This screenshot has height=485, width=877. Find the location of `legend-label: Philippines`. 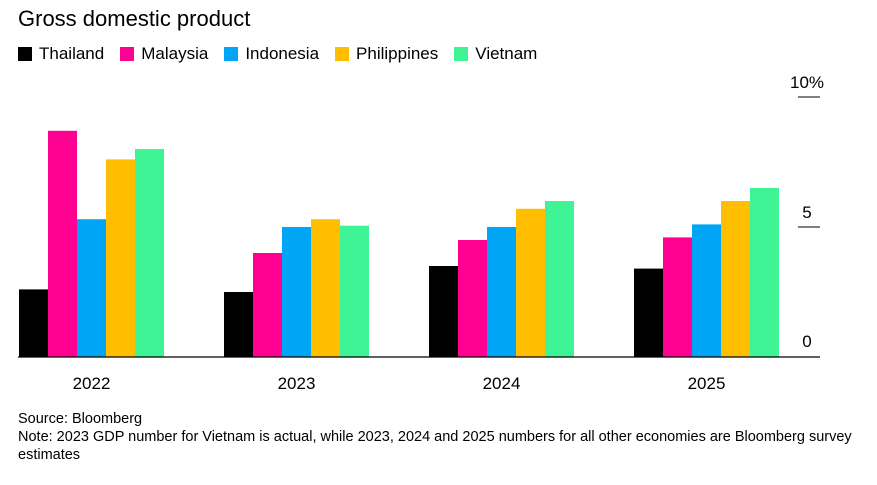

legend-label: Philippines is located at coordinates (397, 53).